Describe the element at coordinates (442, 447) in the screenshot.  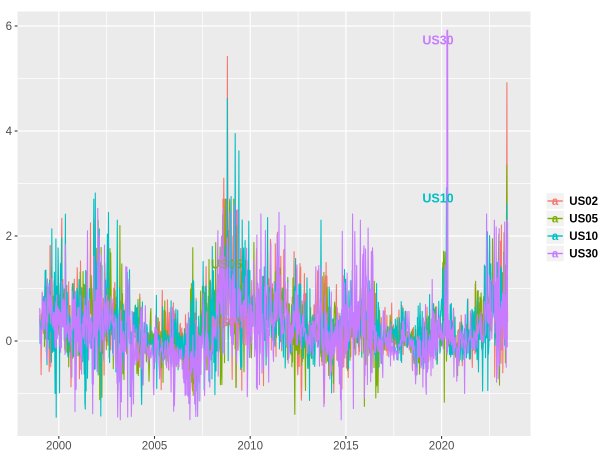
I see `svg-text: 2020` at that location.